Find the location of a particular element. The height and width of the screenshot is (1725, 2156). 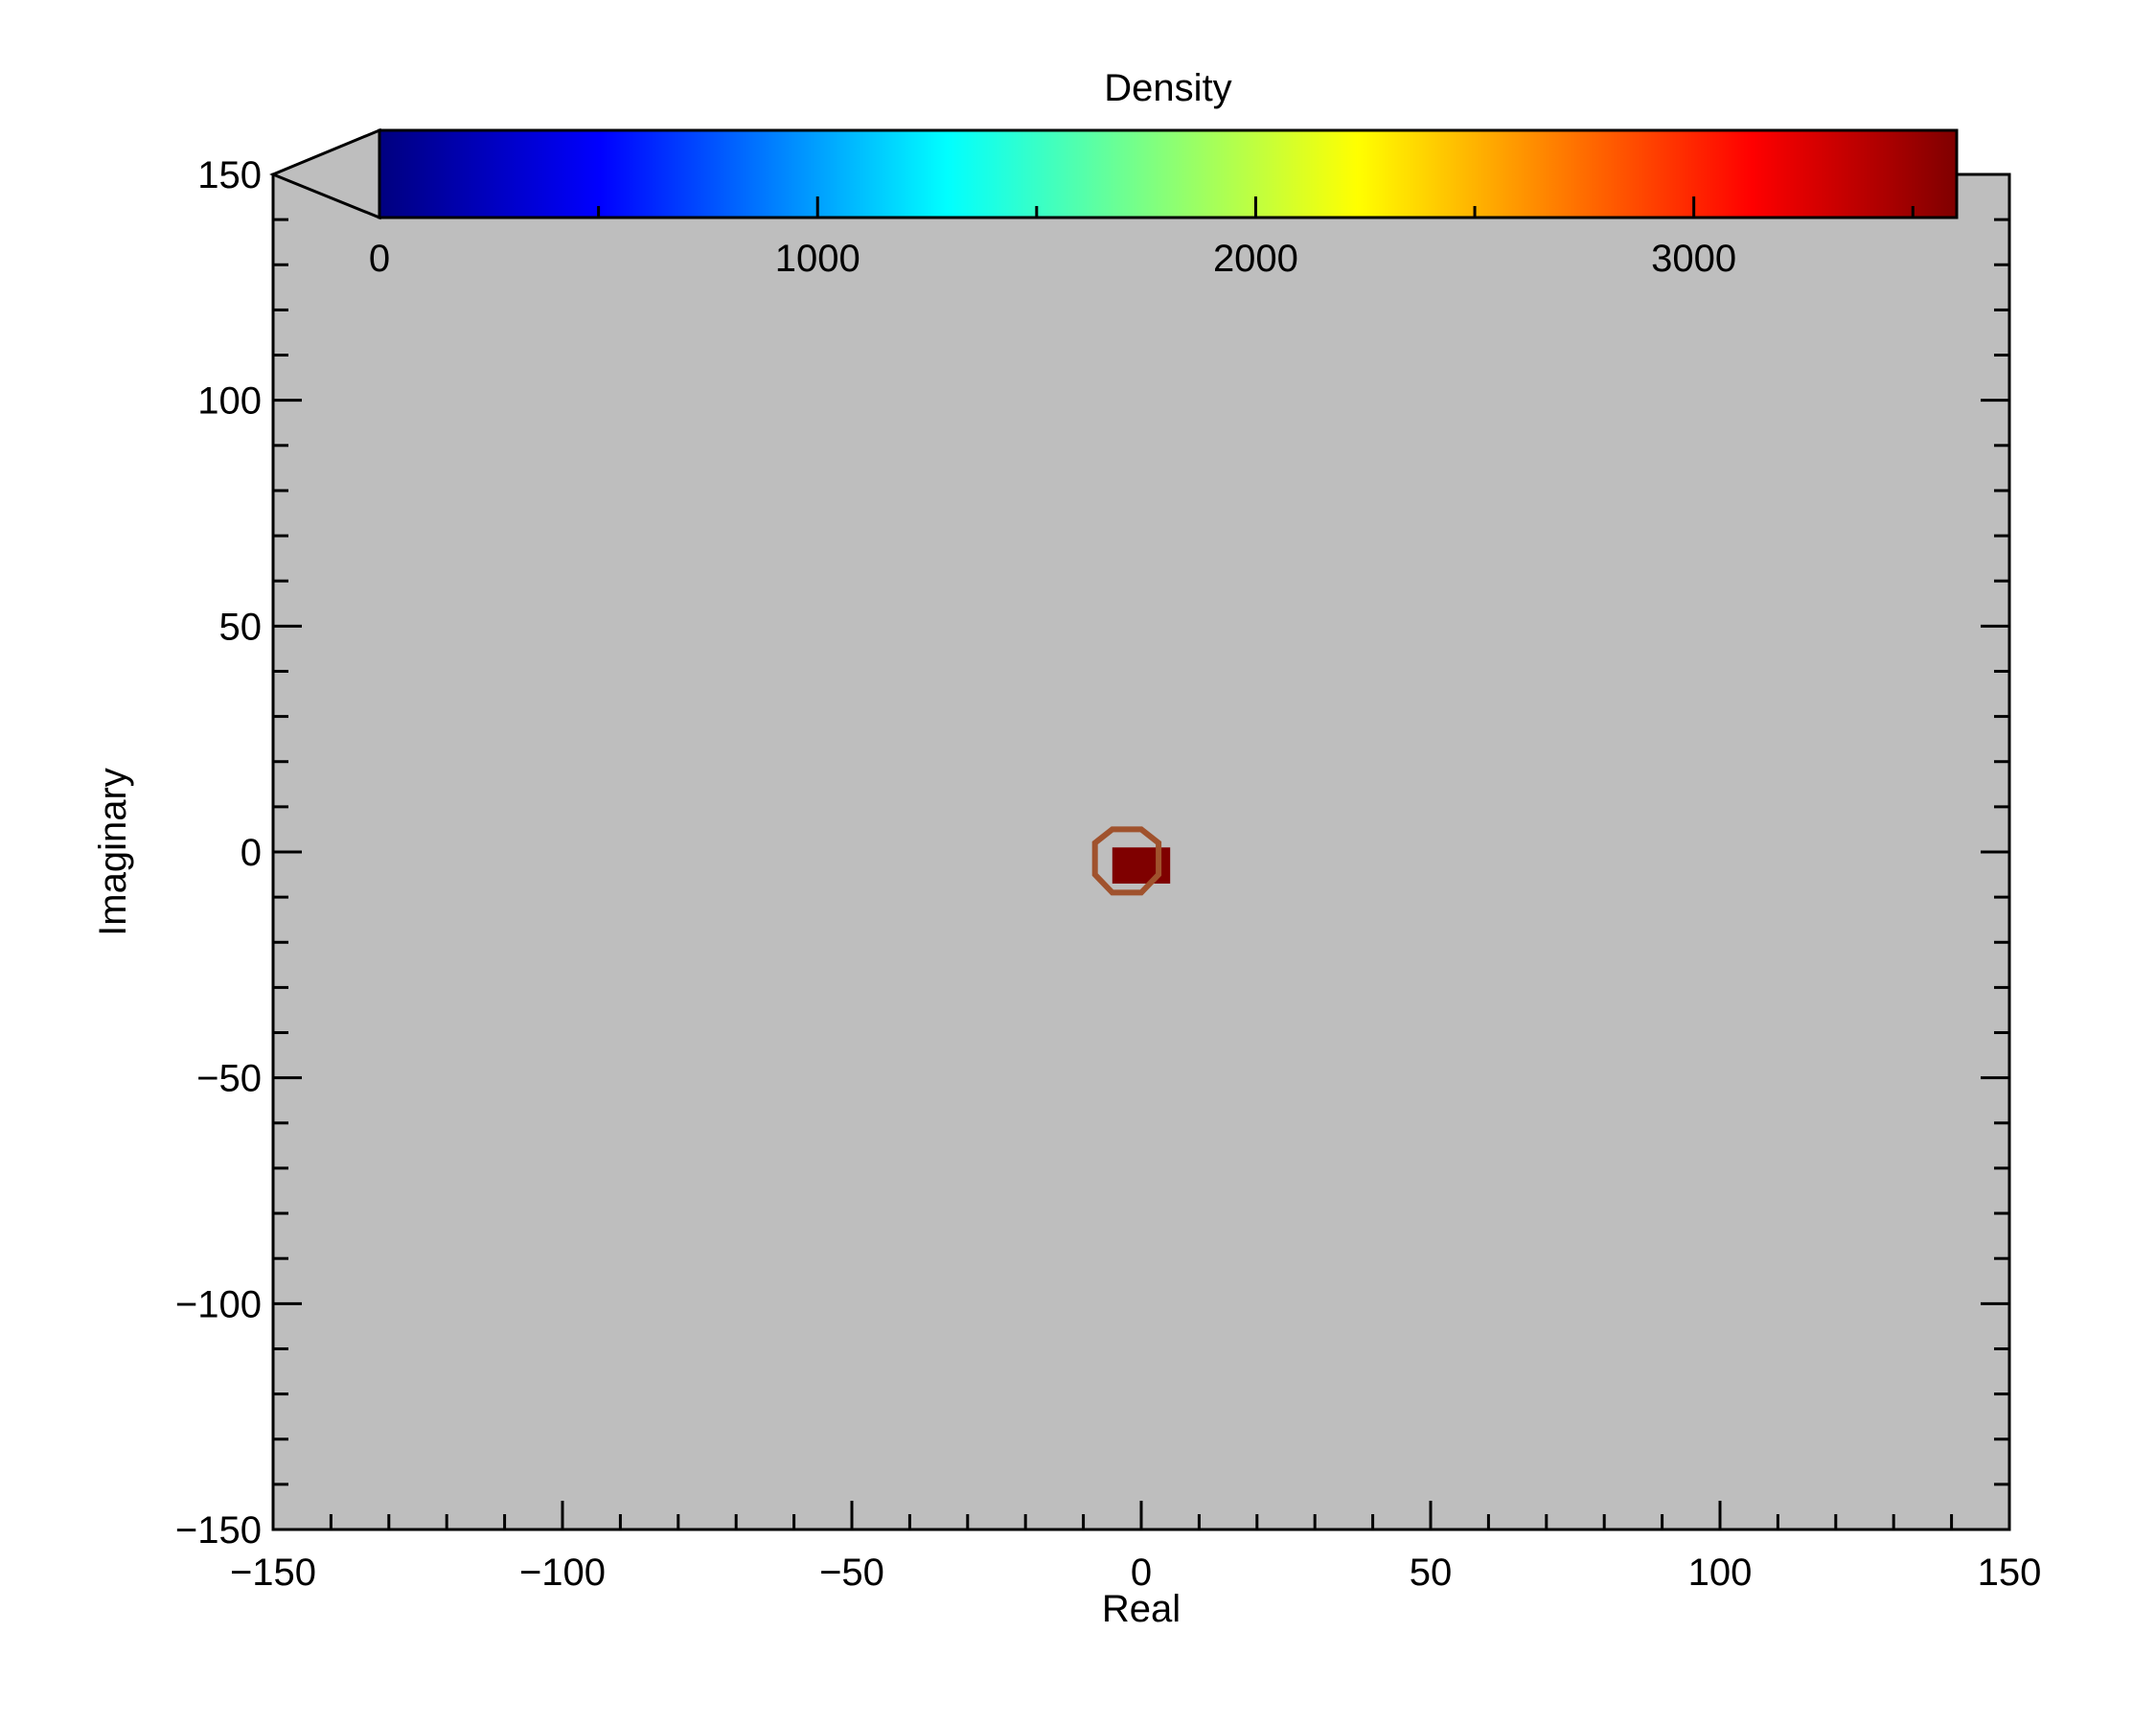

colorbar-tick-label: 2000 is located at coordinates (1255, 259).